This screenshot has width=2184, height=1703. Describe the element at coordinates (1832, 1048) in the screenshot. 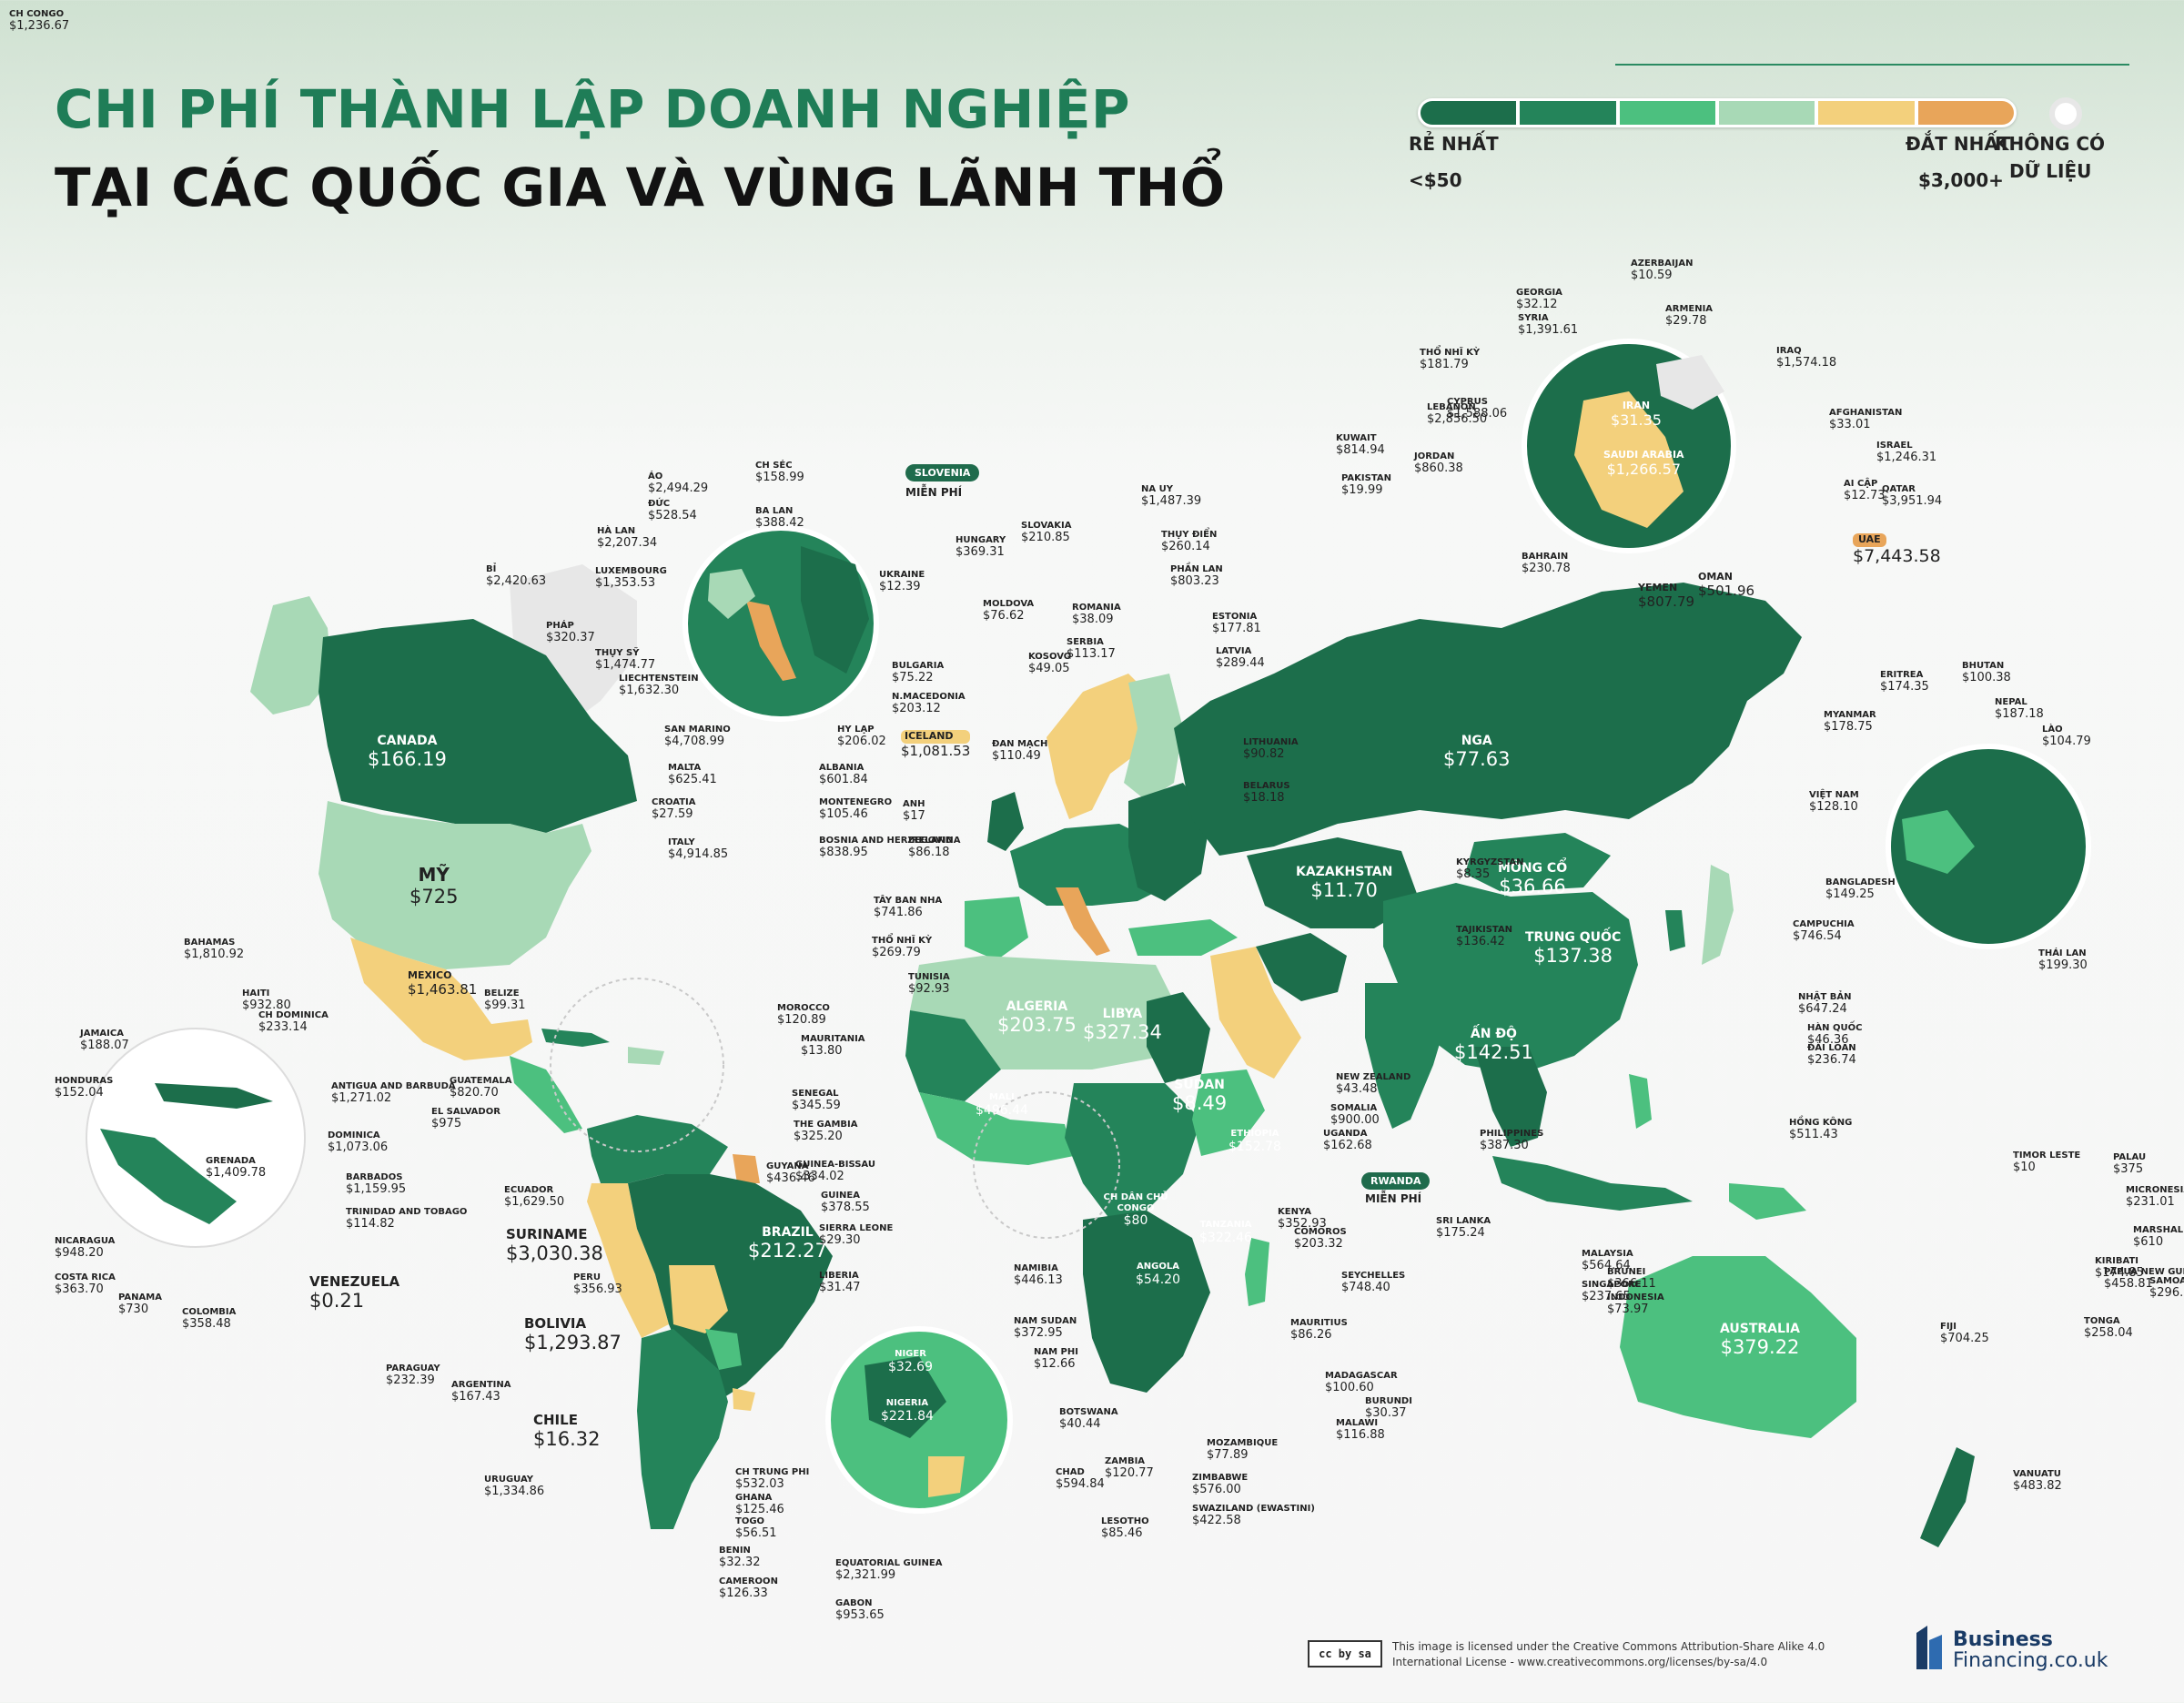

I see `country-name: ĐÀI LOAN` at that location.